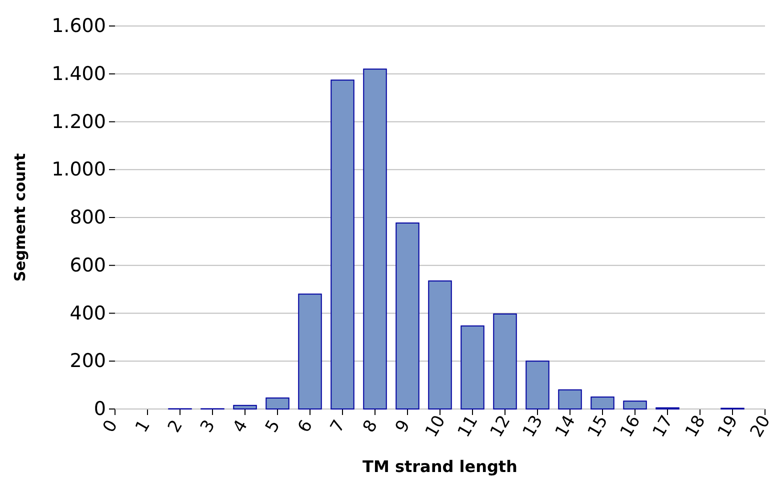  I want to click on y-tick-label: 800, so click(88, 217).